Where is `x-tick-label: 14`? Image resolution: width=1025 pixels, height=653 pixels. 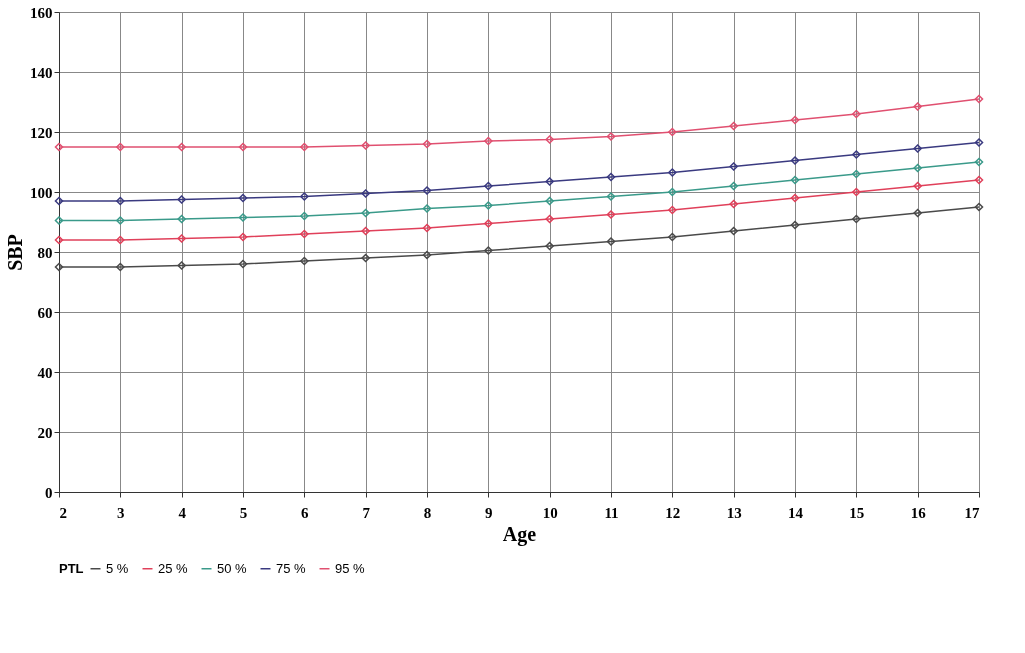 x-tick-label: 14 is located at coordinates (796, 512).